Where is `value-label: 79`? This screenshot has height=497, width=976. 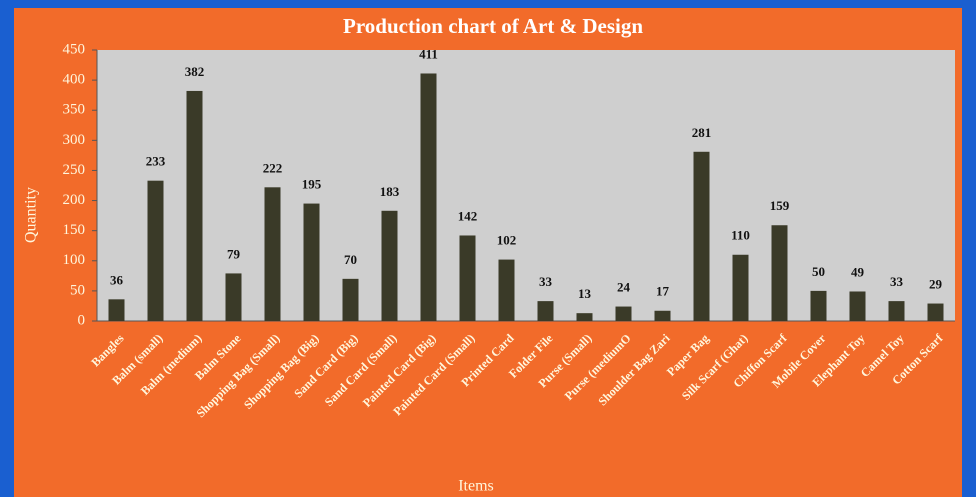 value-label: 79 is located at coordinates (234, 253).